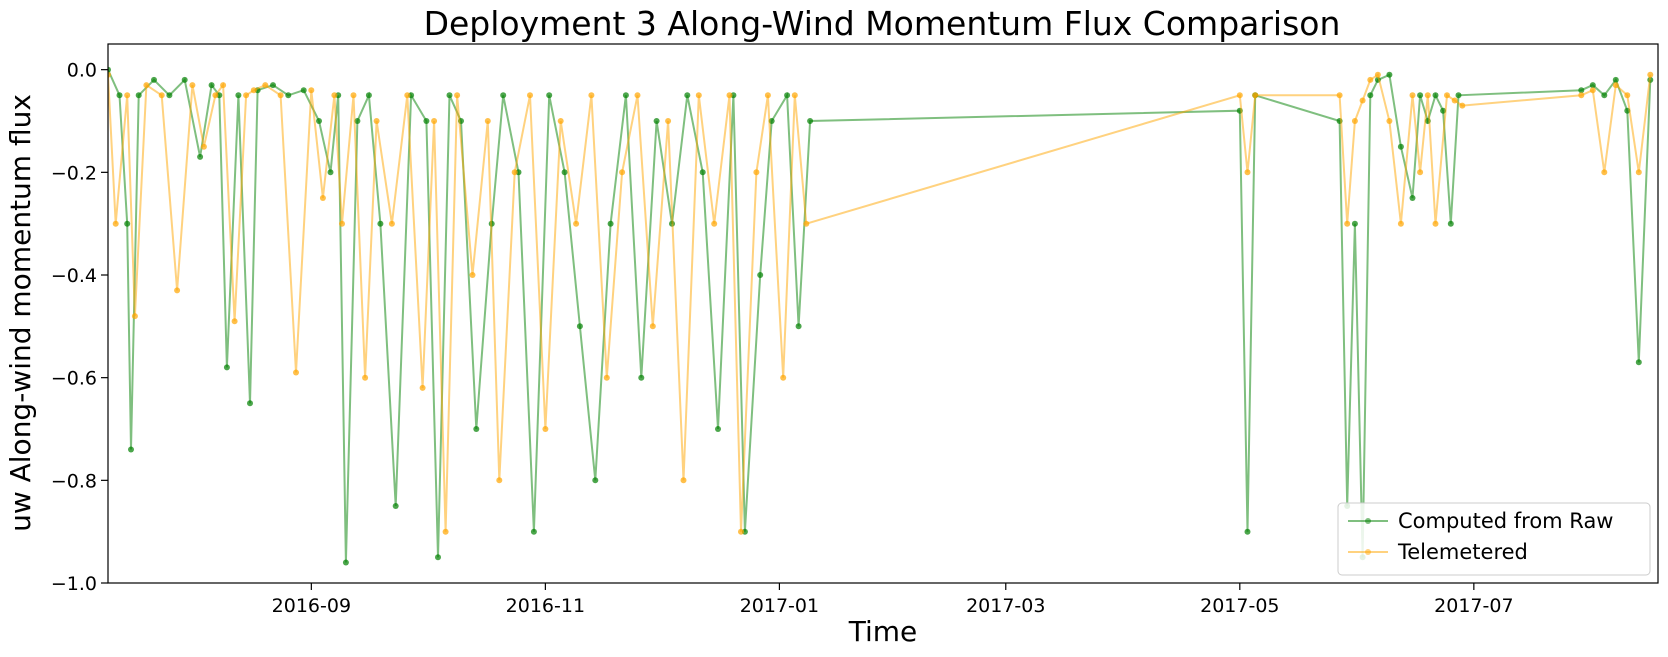  Describe the element at coordinates (1506, 521) in the screenshot. I see `legend-label-computed: Computed from Raw` at that location.